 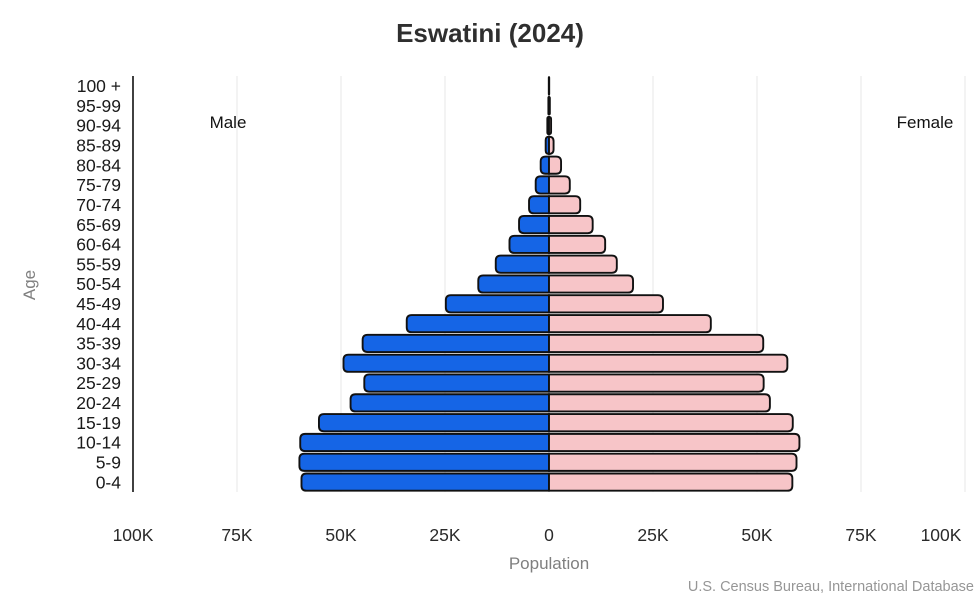 I want to click on age-tick-label: 100 +, so click(x=99, y=86).